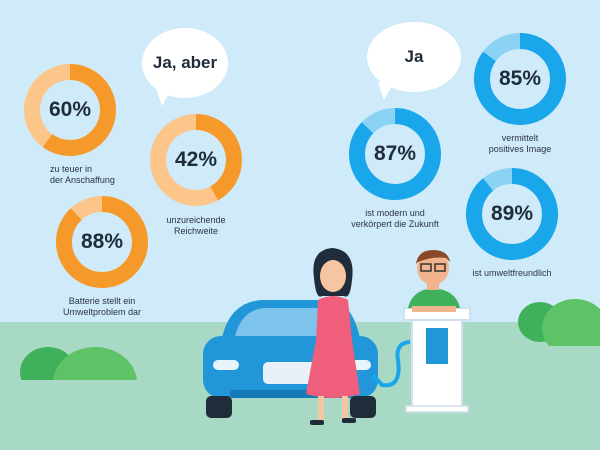 This screenshot has width=600, height=450. I want to click on donut-caption: Batterie stellt ein Umweltproblem dar, so click(102, 307).